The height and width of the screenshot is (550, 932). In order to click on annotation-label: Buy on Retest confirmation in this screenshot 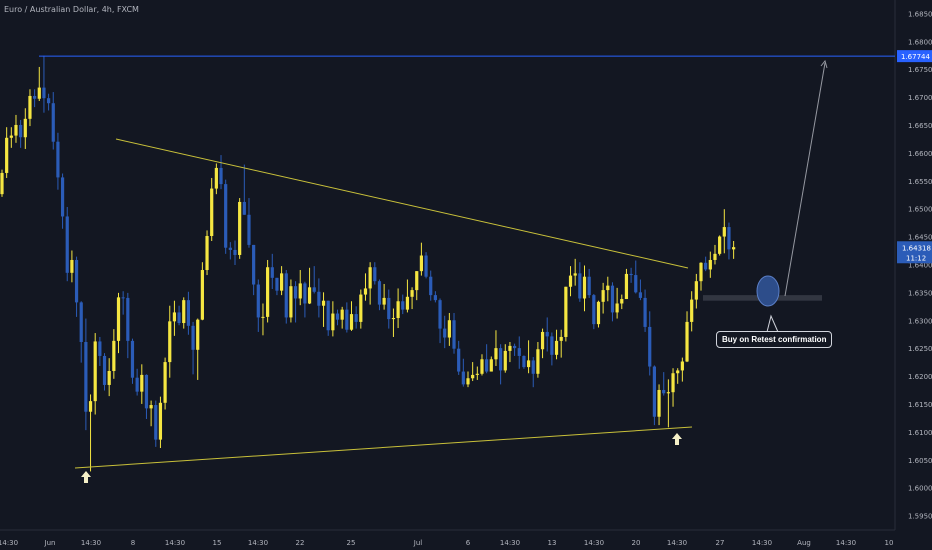, I will do `click(774, 339)`.